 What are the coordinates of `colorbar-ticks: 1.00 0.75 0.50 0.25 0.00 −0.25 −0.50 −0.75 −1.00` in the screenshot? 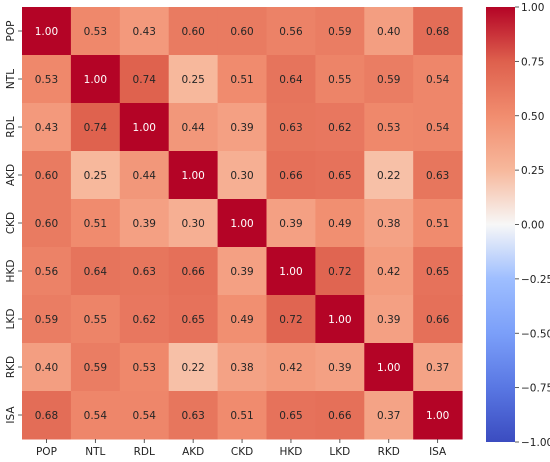 It's located at (532, 225).